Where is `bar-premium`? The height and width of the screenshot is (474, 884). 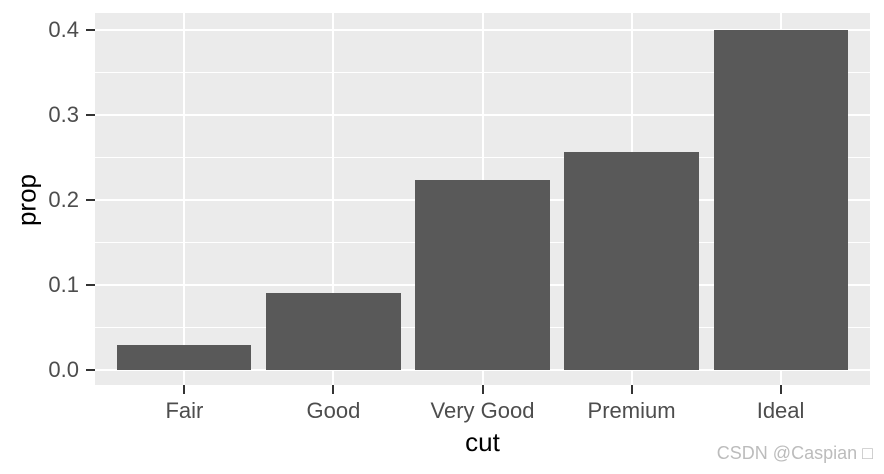
bar-premium is located at coordinates (631, 261).